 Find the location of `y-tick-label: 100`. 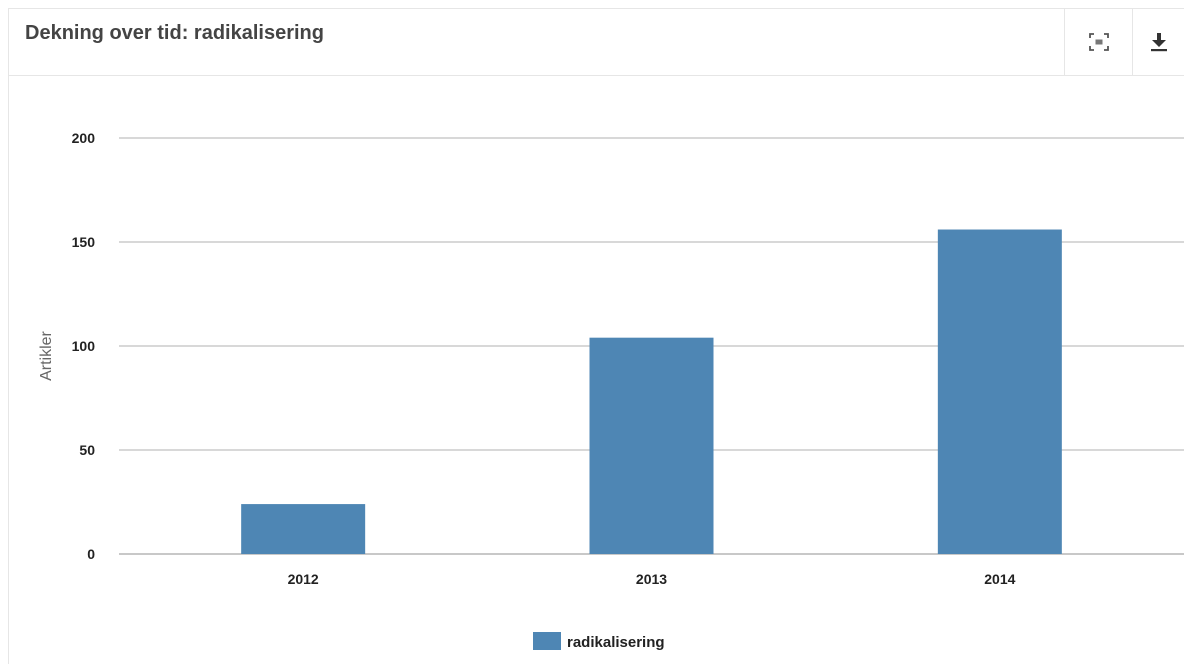

y-tick-label: 100 is located at coordinates (84, 346).